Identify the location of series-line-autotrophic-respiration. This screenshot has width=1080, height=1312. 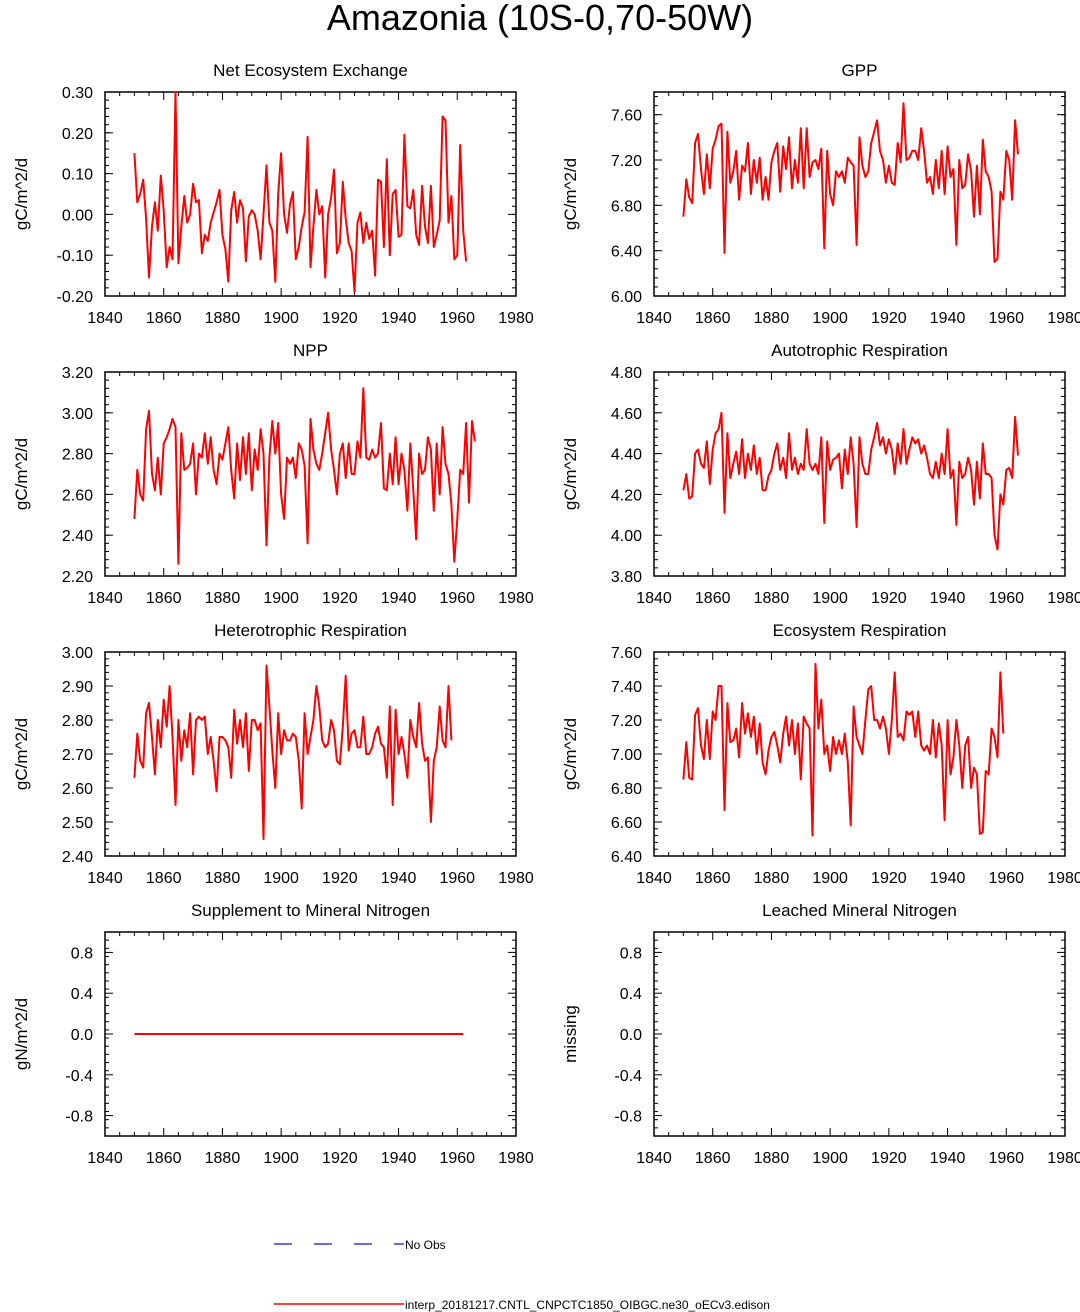
(850, 481).